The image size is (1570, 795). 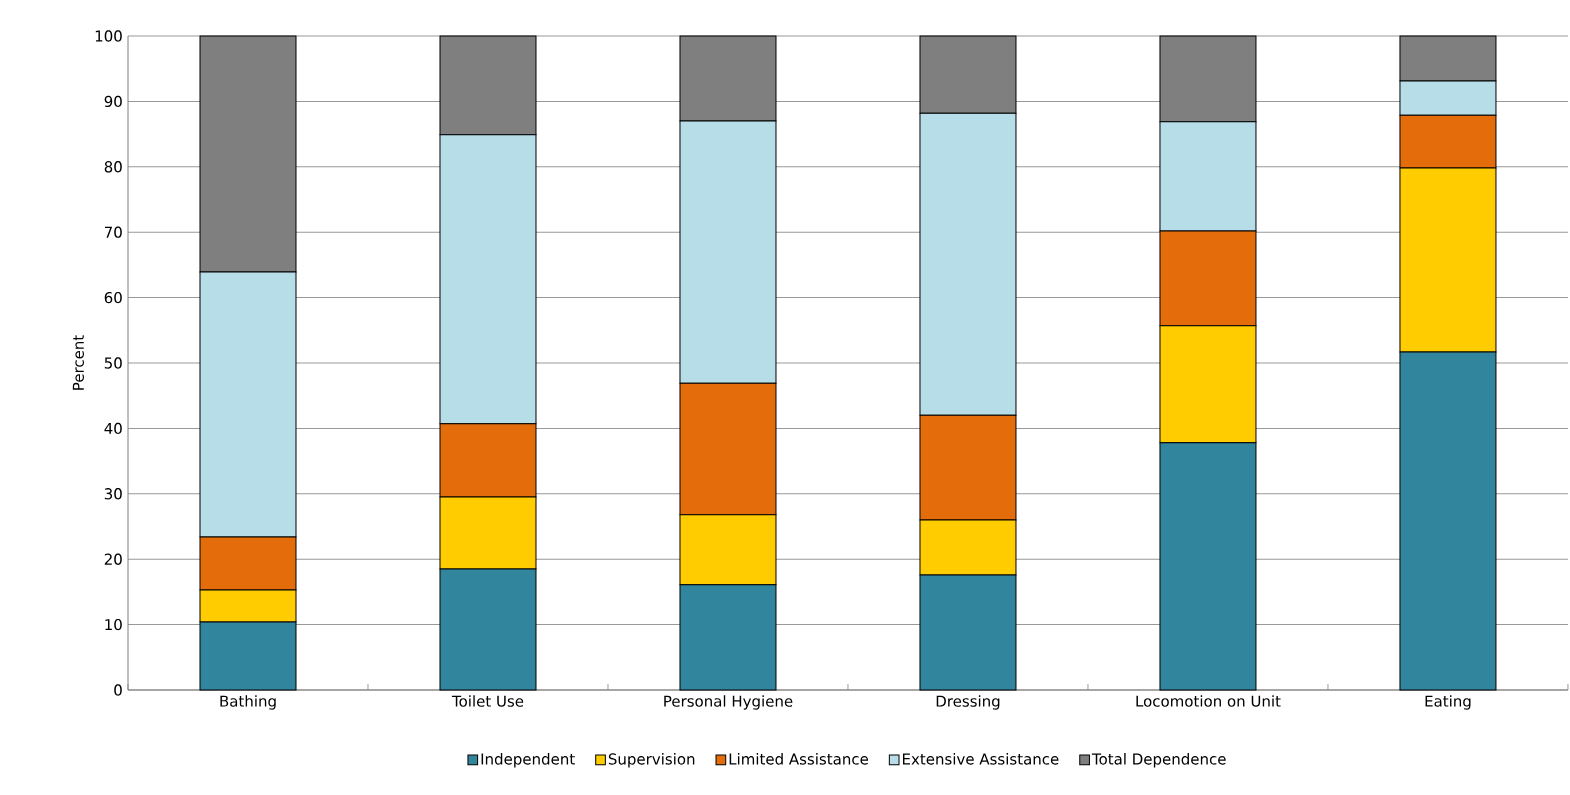 I want to click on y-tick-label: 80, so click(x=113, y=167).